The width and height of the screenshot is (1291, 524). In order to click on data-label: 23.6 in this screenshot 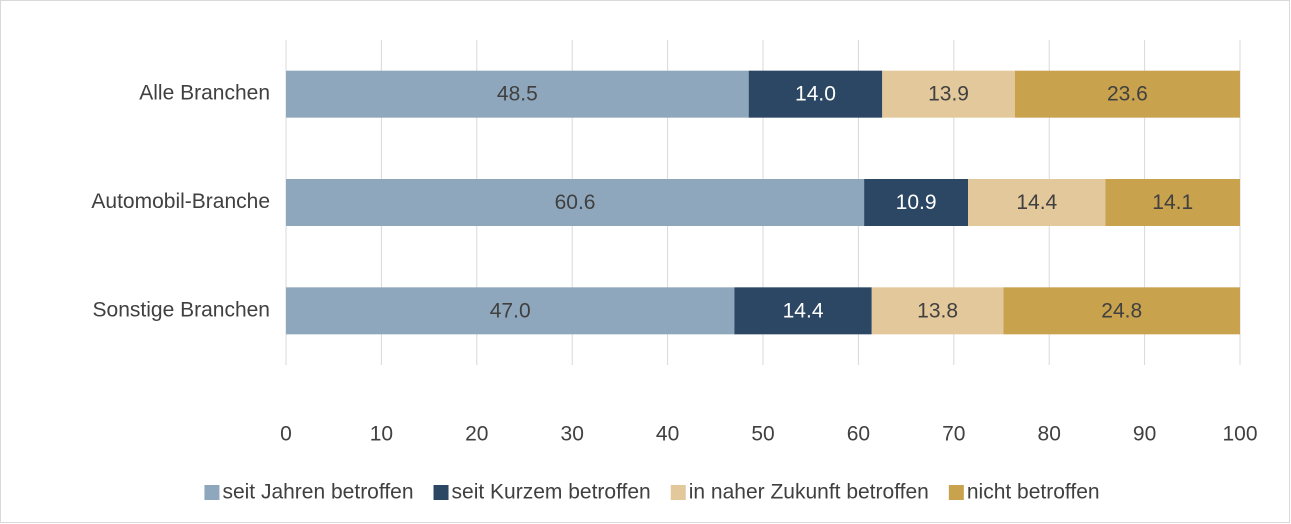, I will do `click(1127, 94)`.